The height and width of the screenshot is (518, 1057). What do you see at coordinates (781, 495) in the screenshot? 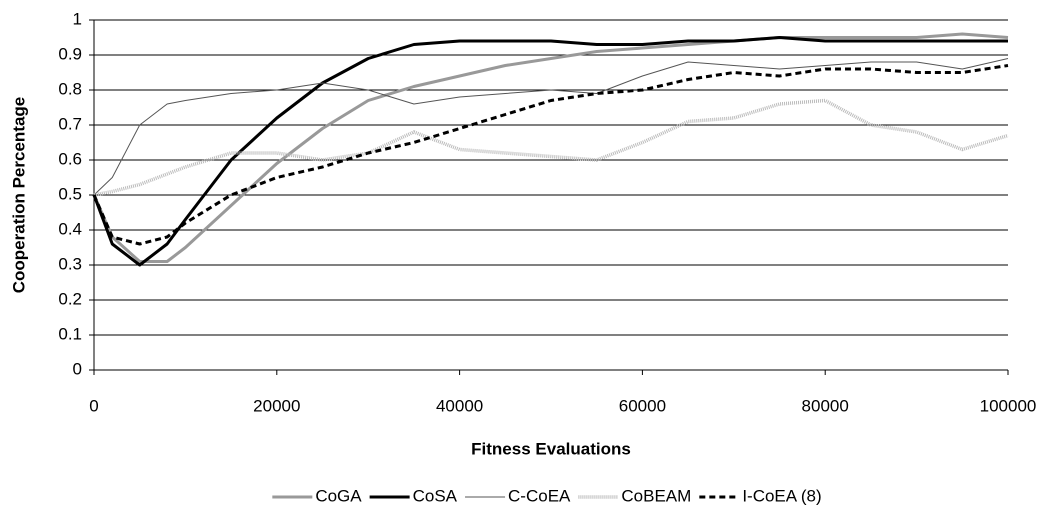
I see `legend-label: I-CoEA (8)` at bounding box center [781, 495].